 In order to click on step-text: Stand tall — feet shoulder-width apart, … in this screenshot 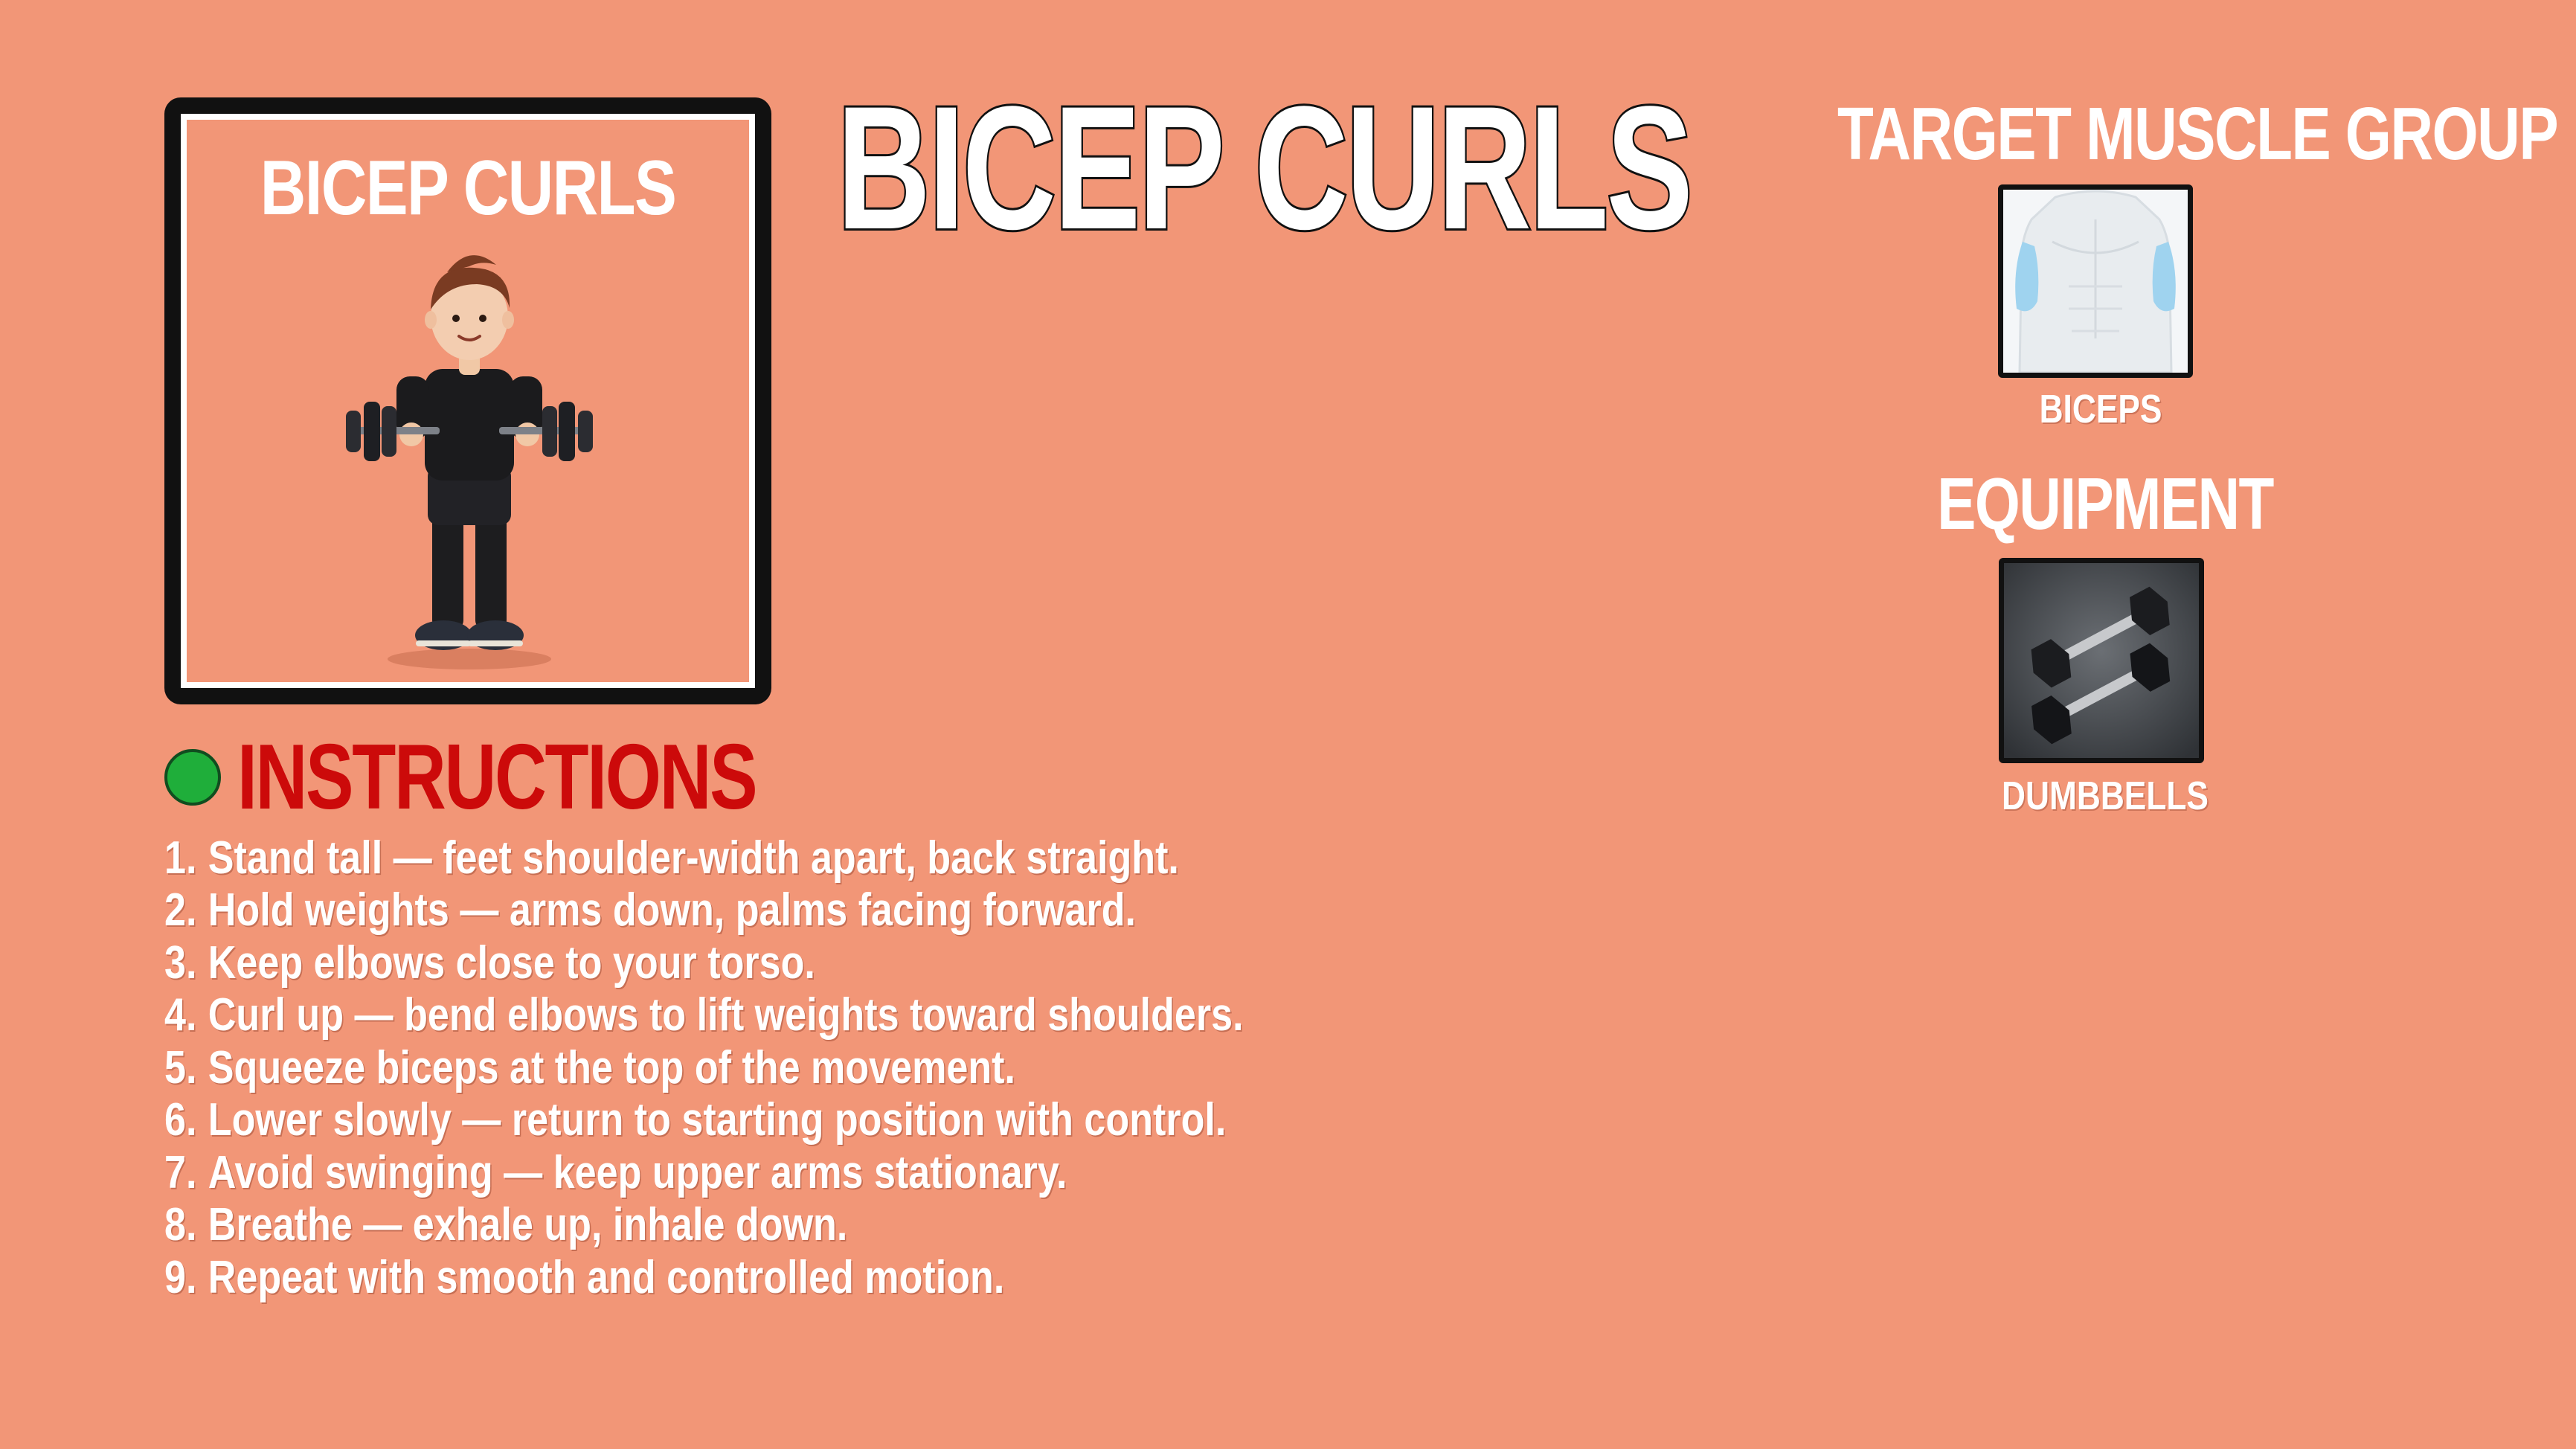, I will do `click(693, 858)`.